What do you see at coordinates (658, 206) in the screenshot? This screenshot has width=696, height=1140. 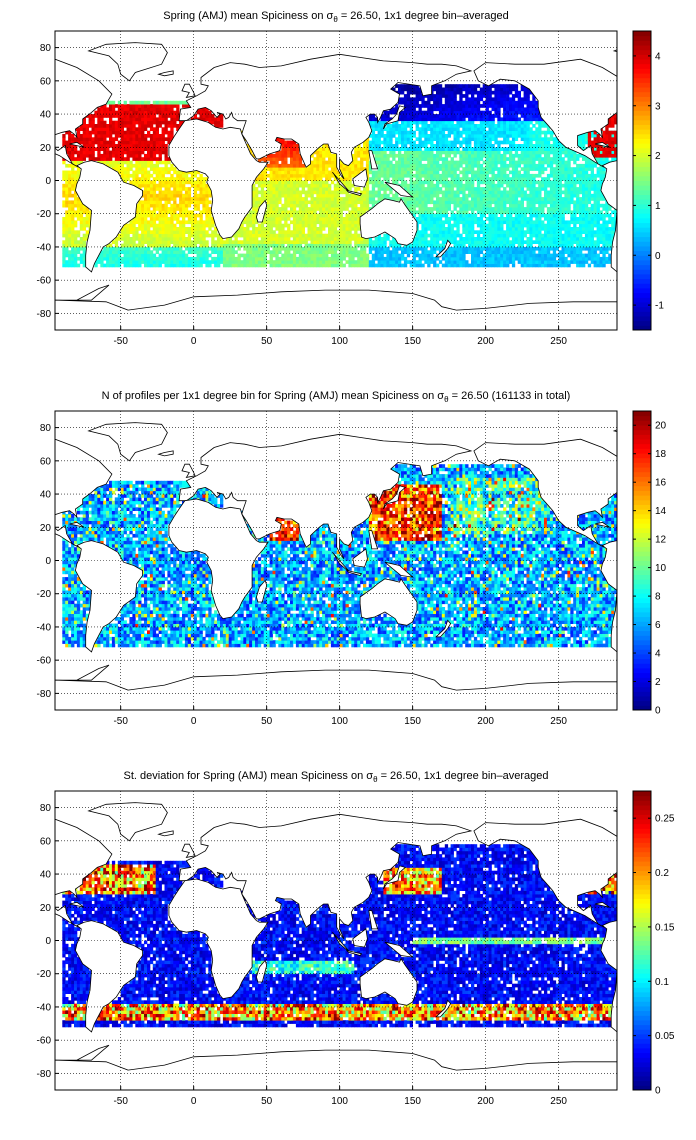 I see `colorbar-tick-label: 1` at bounding box center [658, 206].